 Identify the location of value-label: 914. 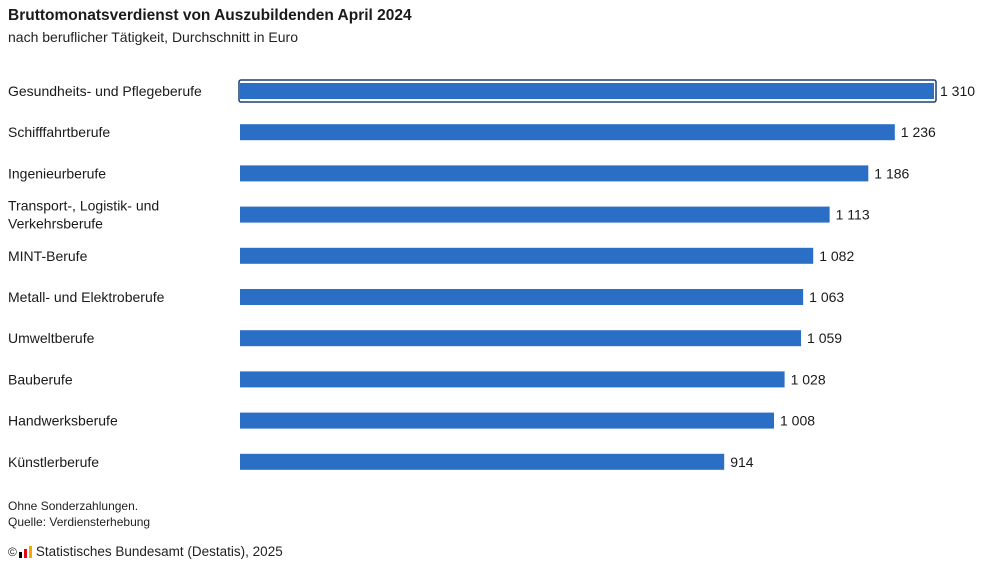
(742, 462).